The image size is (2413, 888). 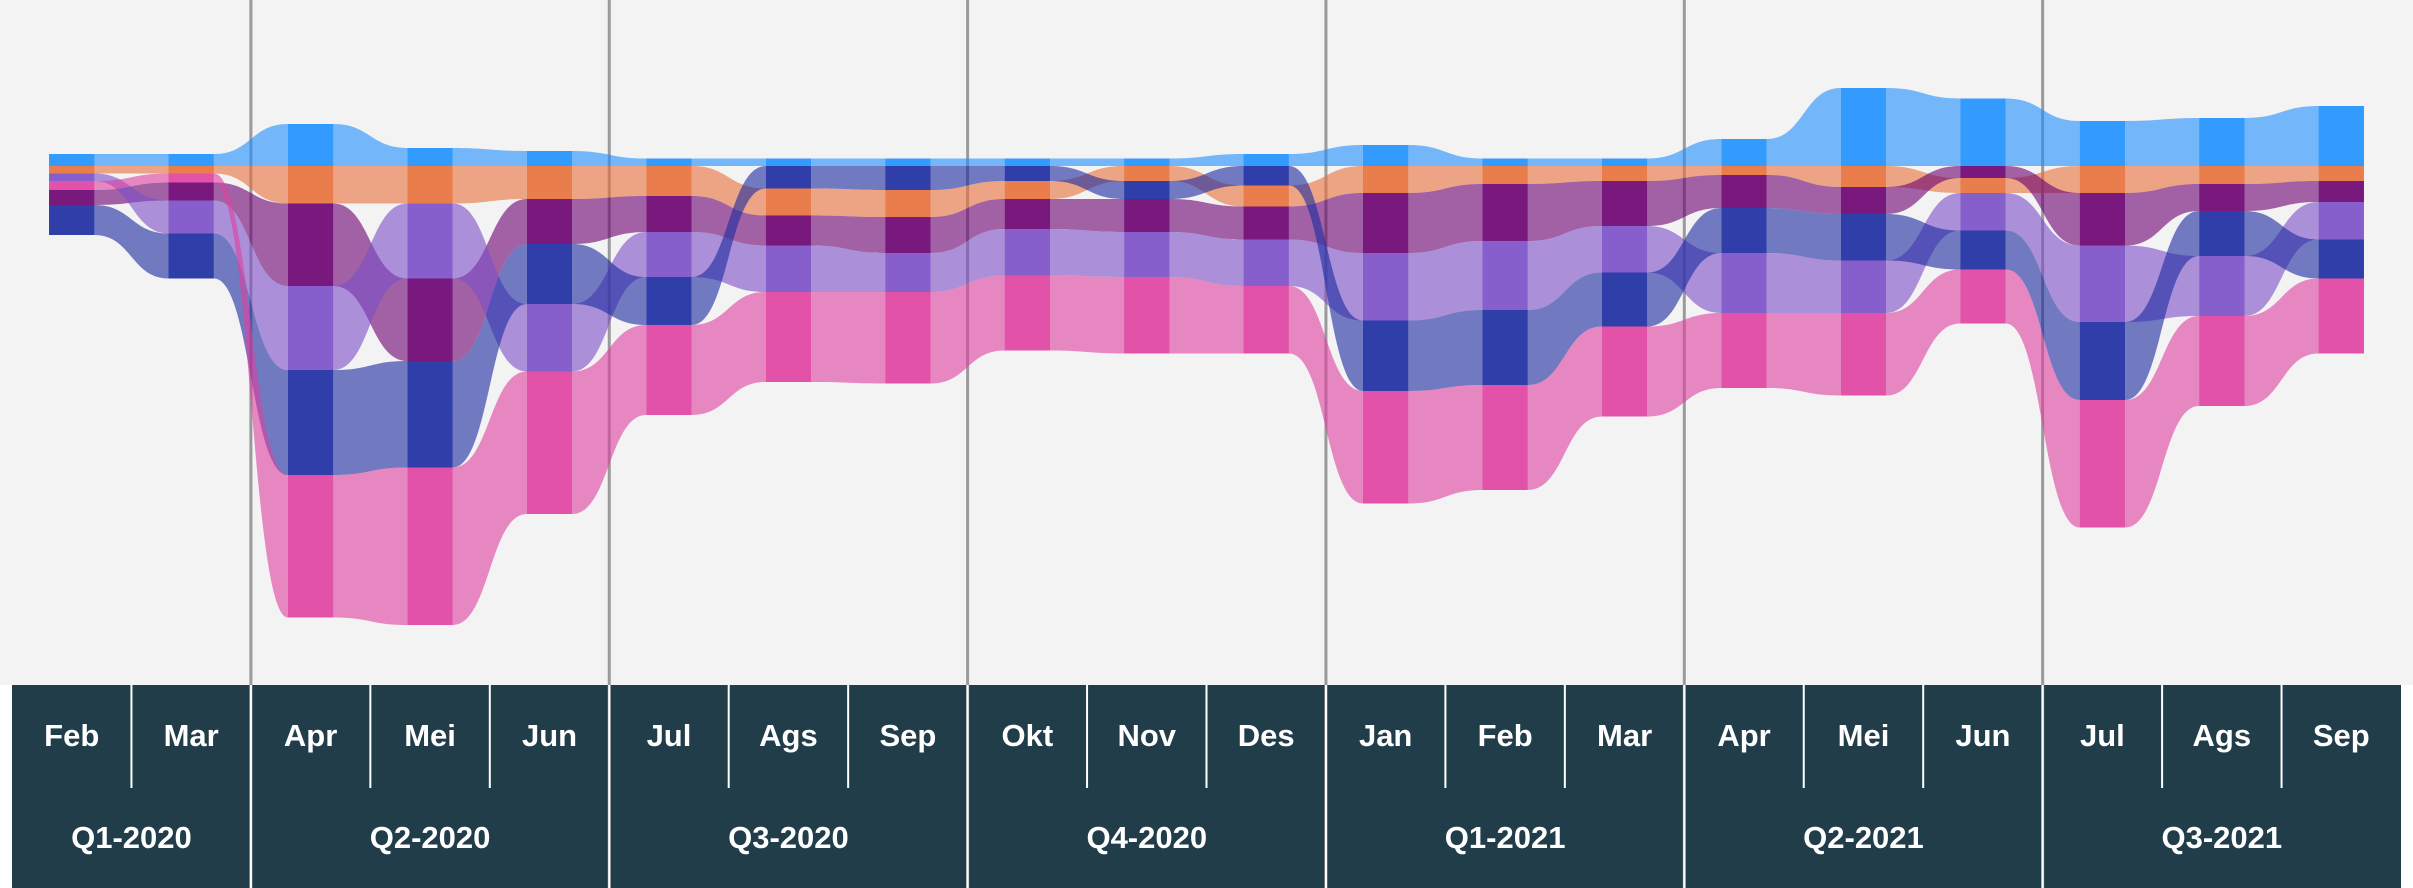 What do you see at coordinates (310, 735) in the screenshot?
I see `month-label: Apr` at bounding box center [310, 735].